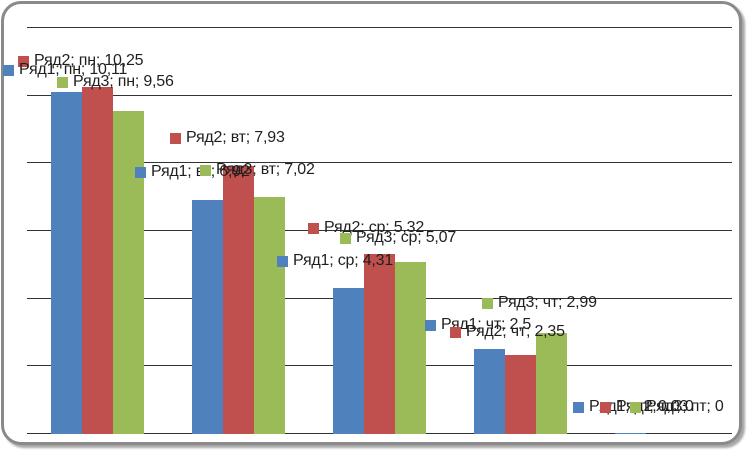 The width and height of the screenshot is (752, 453). I want to click on bar-Ряд2-пн, so click(97, 260).